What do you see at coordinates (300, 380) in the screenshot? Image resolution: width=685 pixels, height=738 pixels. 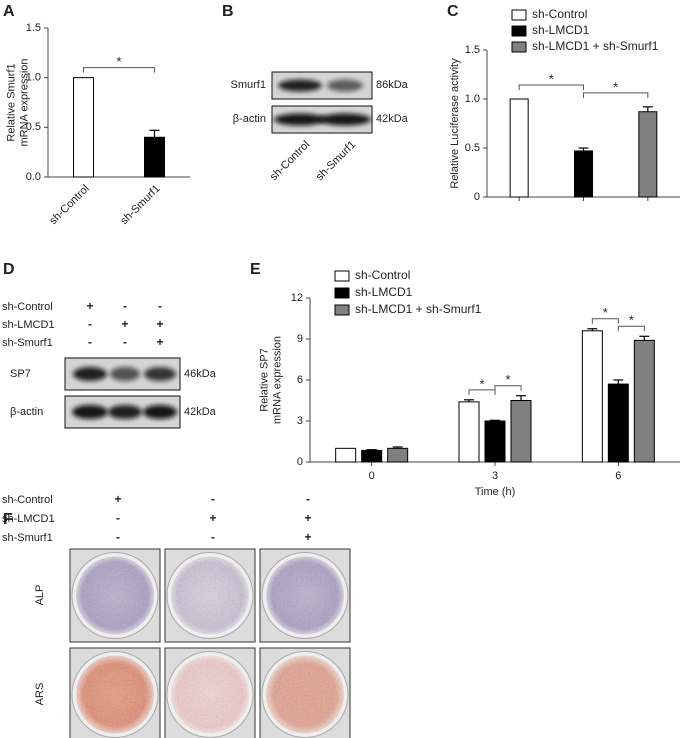 I see `y-tick-label: 6` at bounding box center [300, 380].